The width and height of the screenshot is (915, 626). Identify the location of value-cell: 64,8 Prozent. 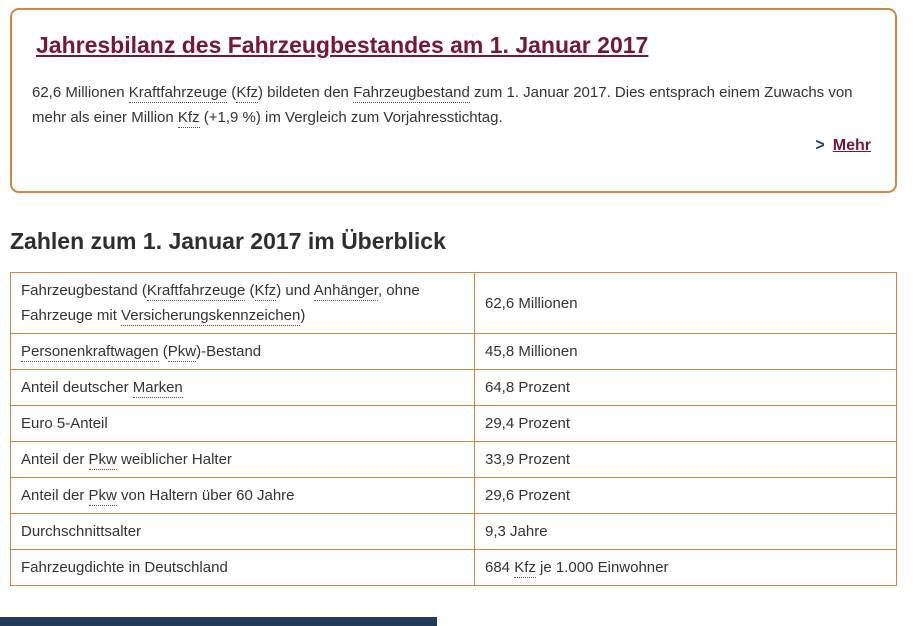
(685, 387).